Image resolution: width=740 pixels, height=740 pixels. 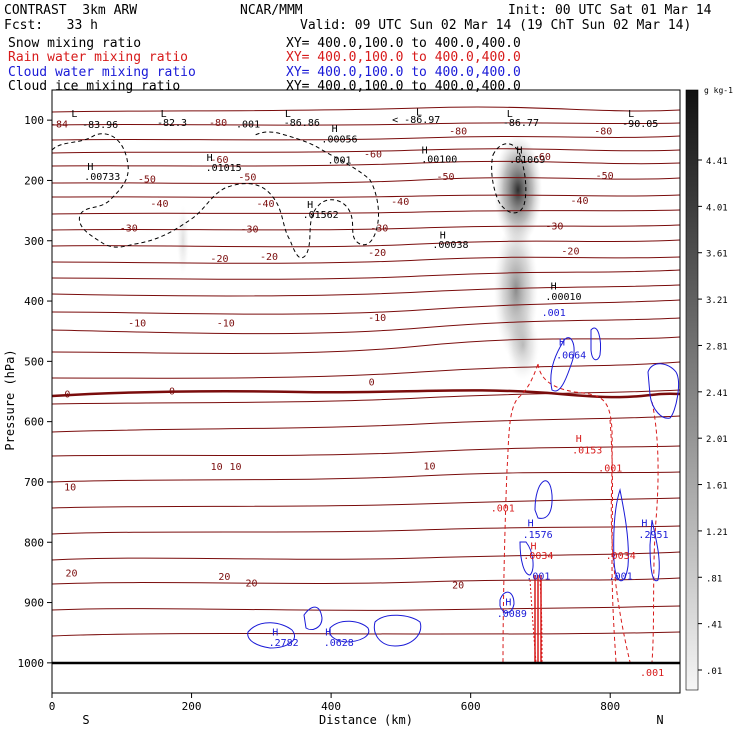 What do you see at coordinates (640, 124) in the screenshot?
I see `contour-label: -90.05` at bounding box center [640, 124].